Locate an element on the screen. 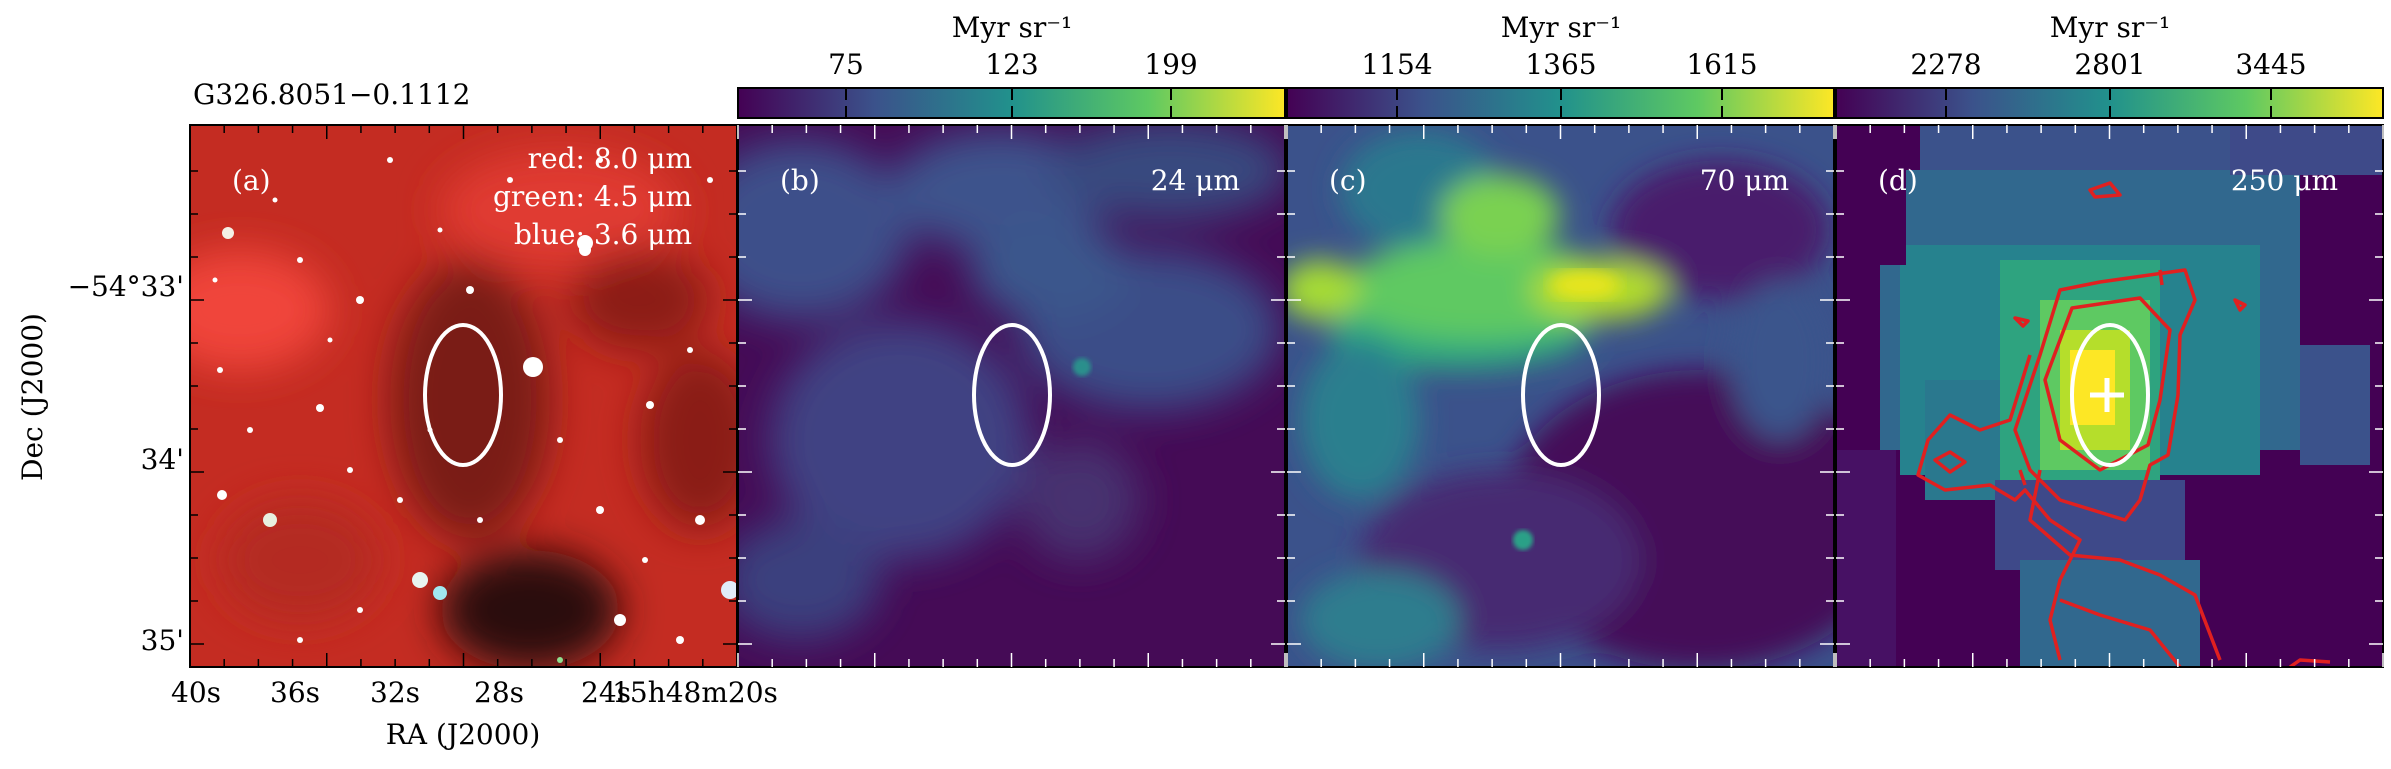 This screenshot has height=769, width=2391. legend-red: red: 8.0 μm is located at coordinates (610, 158).